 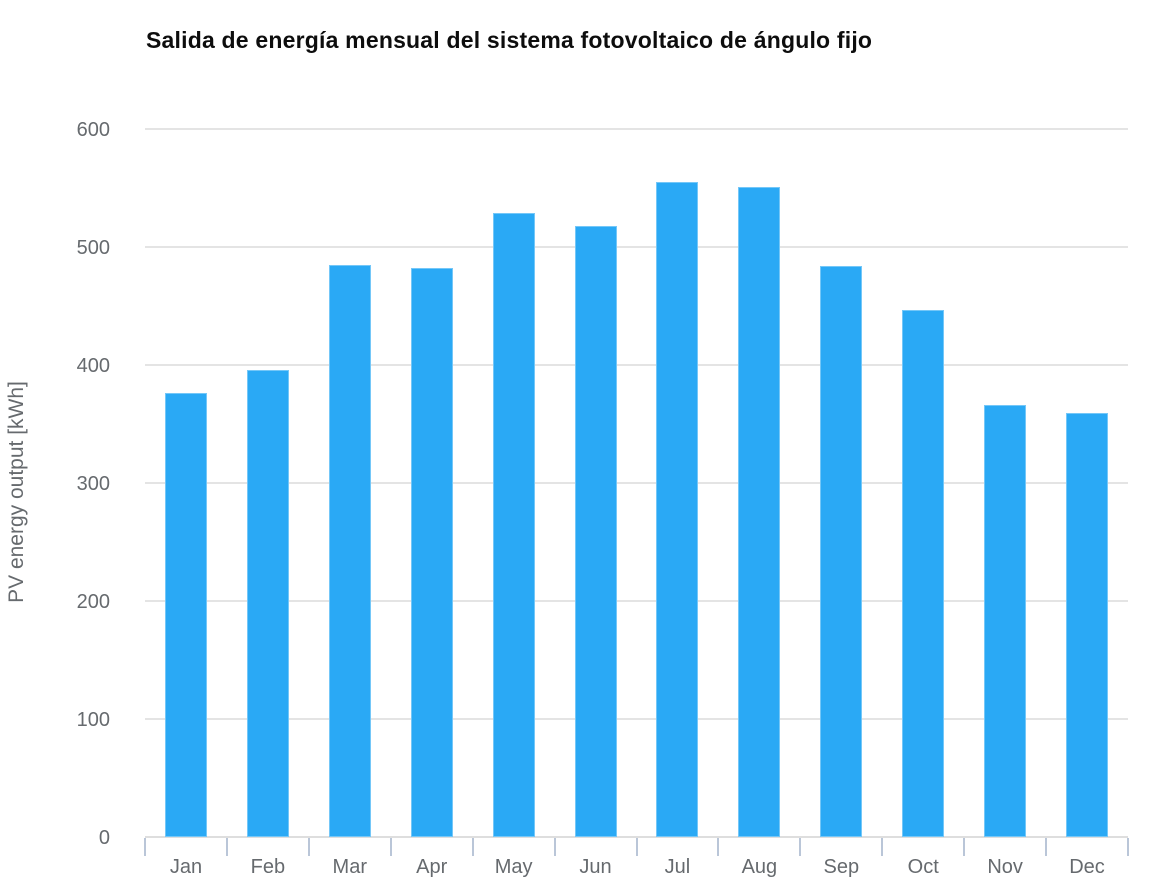 What do you see at coordinates (55, 484) in the screenshot?
I see `y-axis-tick-labels: 0 100 200 300 400 500 600` at bounding box center [55, 484].